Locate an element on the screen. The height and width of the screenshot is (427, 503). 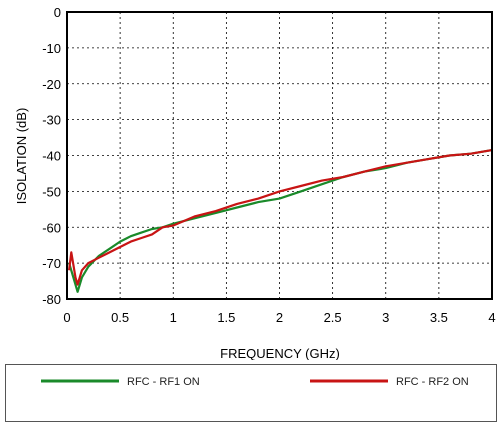
y-tick-label: 0 is located at coordinates (57, 12).